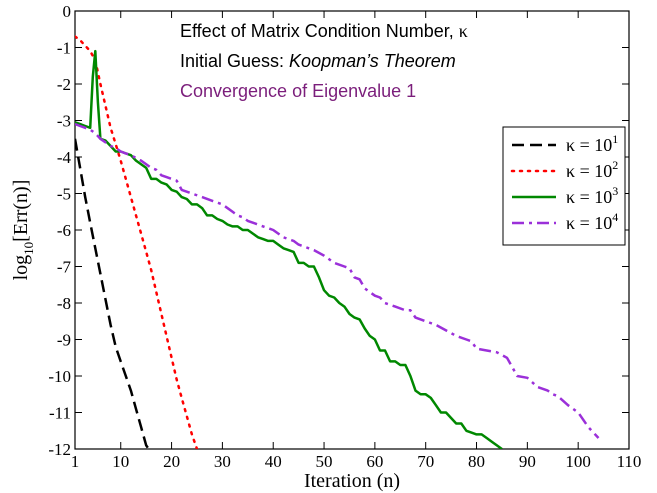 This screenshot has height=493, width=657. Describe the element at coordinates (21, 268) in the screenshot. I see `y-axis-title-log: log` at that location.